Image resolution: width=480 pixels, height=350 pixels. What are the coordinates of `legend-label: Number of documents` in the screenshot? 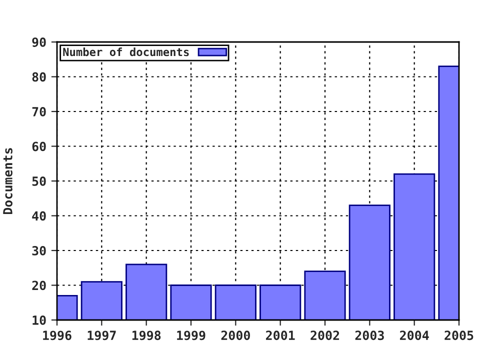 It's located at (126, 52).